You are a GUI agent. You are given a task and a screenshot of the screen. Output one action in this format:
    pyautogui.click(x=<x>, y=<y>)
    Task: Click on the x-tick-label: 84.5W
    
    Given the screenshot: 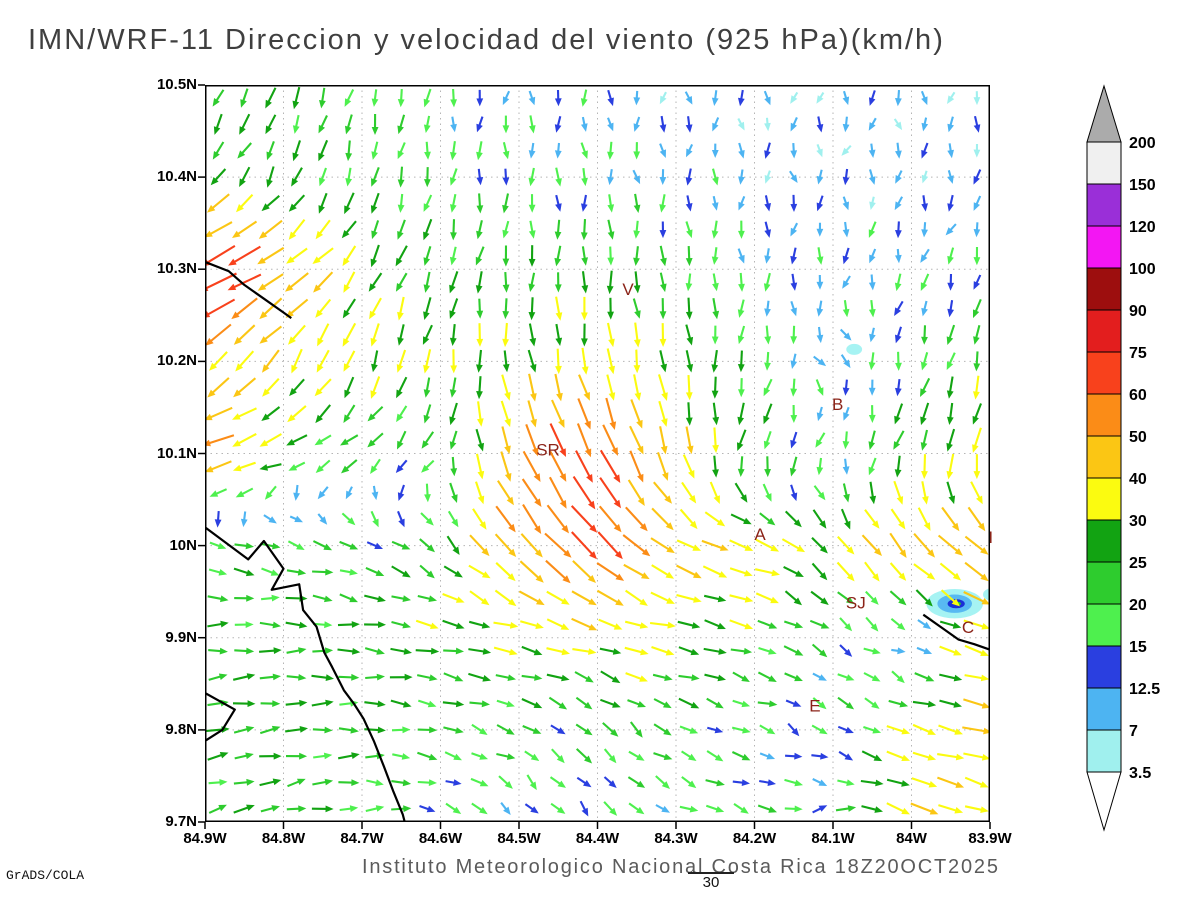 What is the action you would take?
    pyautogui.click(x=519, y=838)
    